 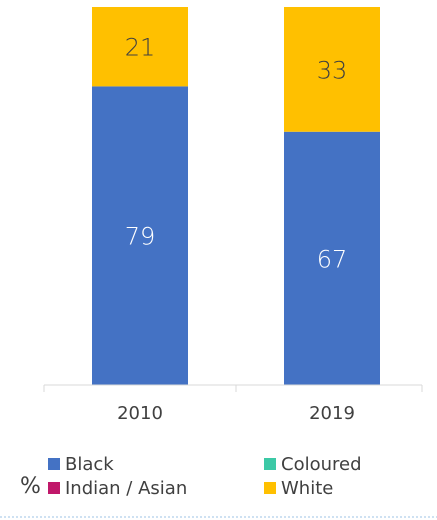 What do you see at coordinates (270, 464) in the screenshot?
I see `legend-swatch-coloured` at bounding box center [270, 464].